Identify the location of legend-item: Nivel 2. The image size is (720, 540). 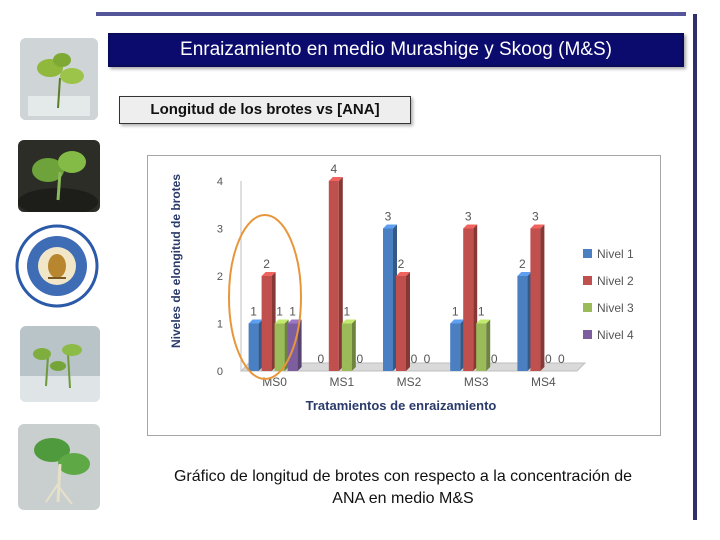
(608, 281).